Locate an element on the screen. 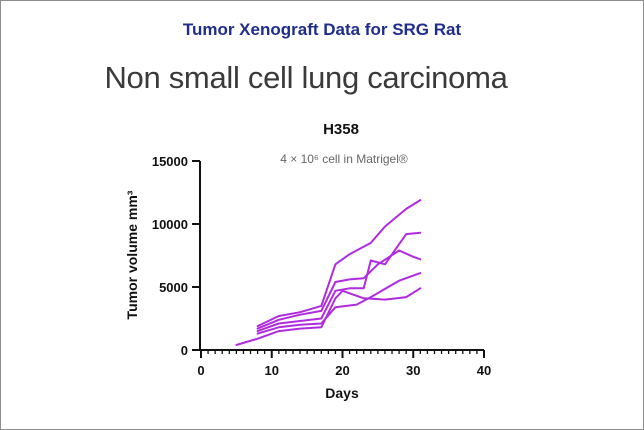 This screenshot has width=644, height=430. y-axis-label: Tumor volume mm³ is located at coordinates (132, 254).